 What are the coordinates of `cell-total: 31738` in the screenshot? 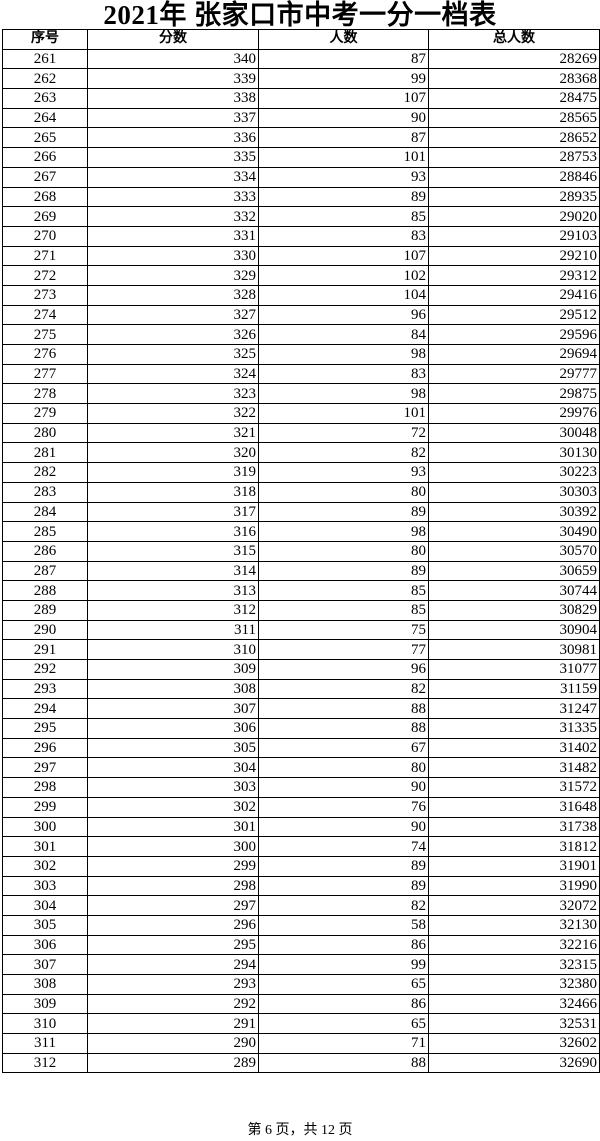 It's located at (514, 827).